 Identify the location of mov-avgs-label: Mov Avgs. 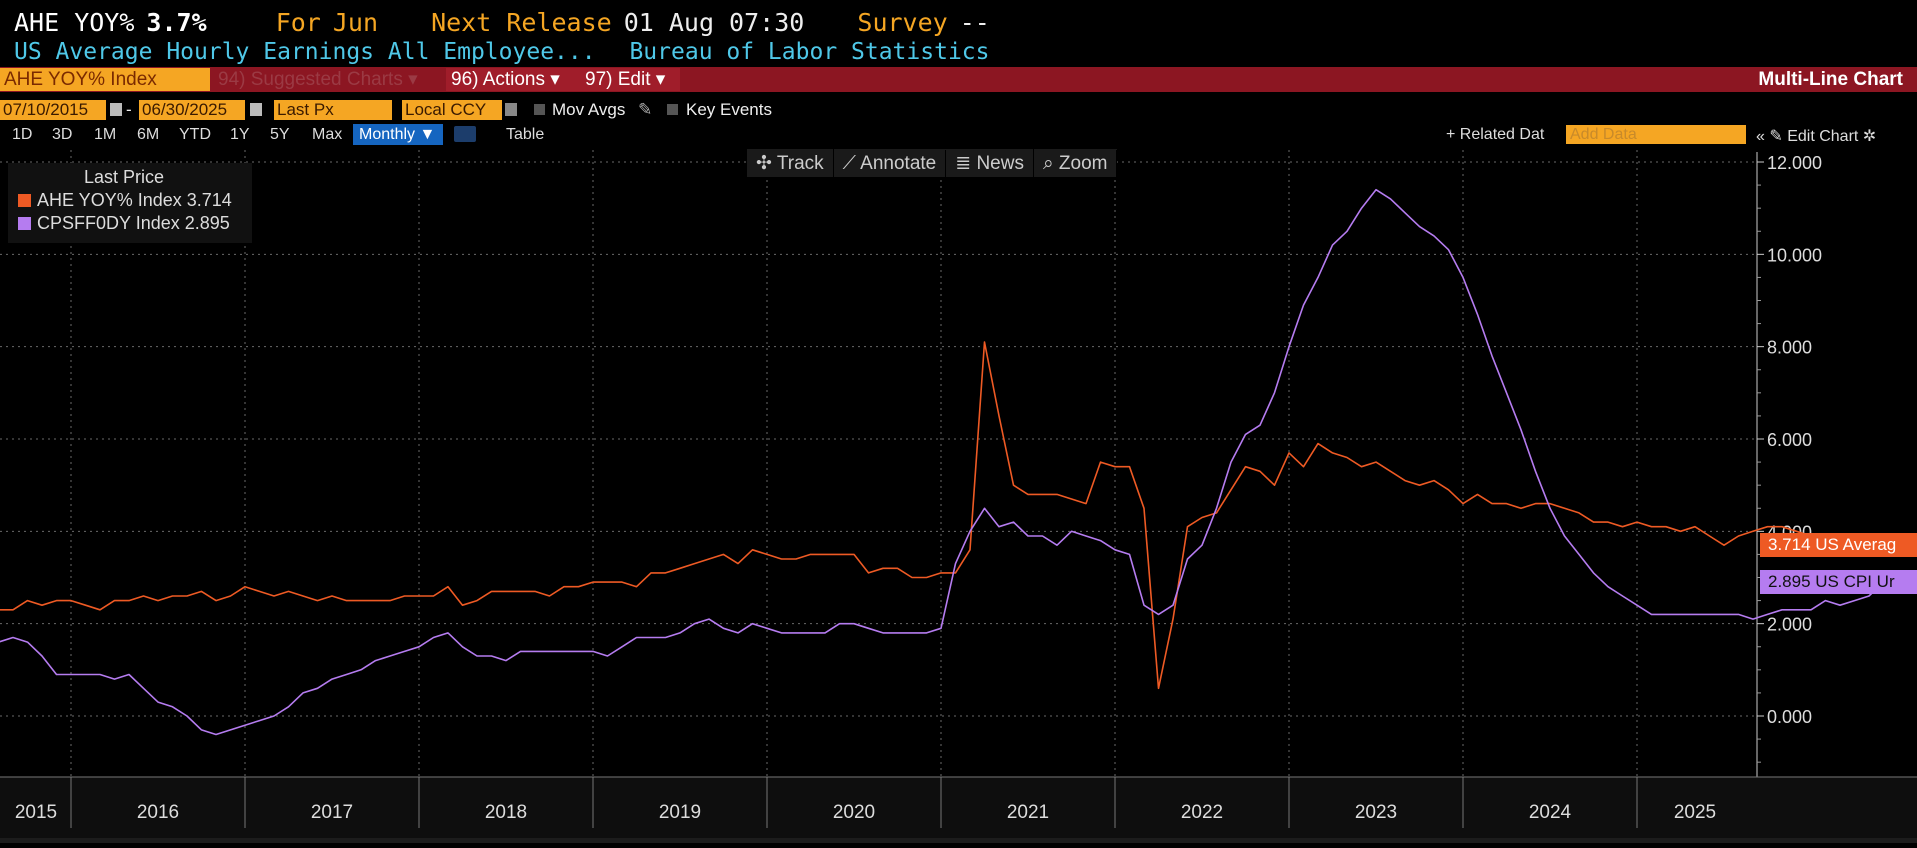
(589, 109).